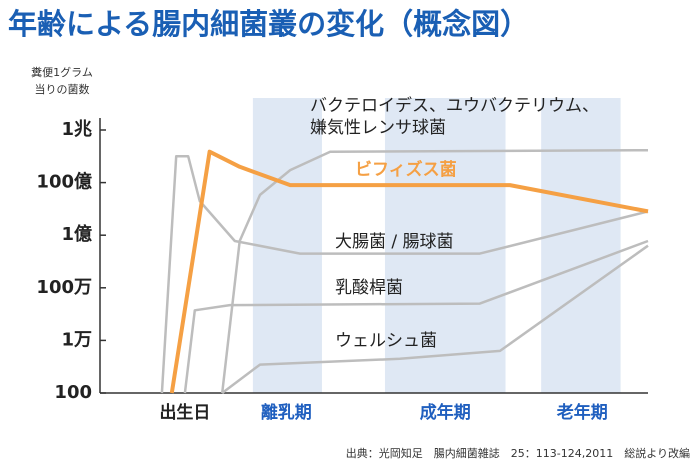 The width and height of the screenshot is (700, 467). What do you see at coordinates (286, 412) in the screenshot?
I see `x-tick-label: 離乳期` at bounding box center [286, 412].